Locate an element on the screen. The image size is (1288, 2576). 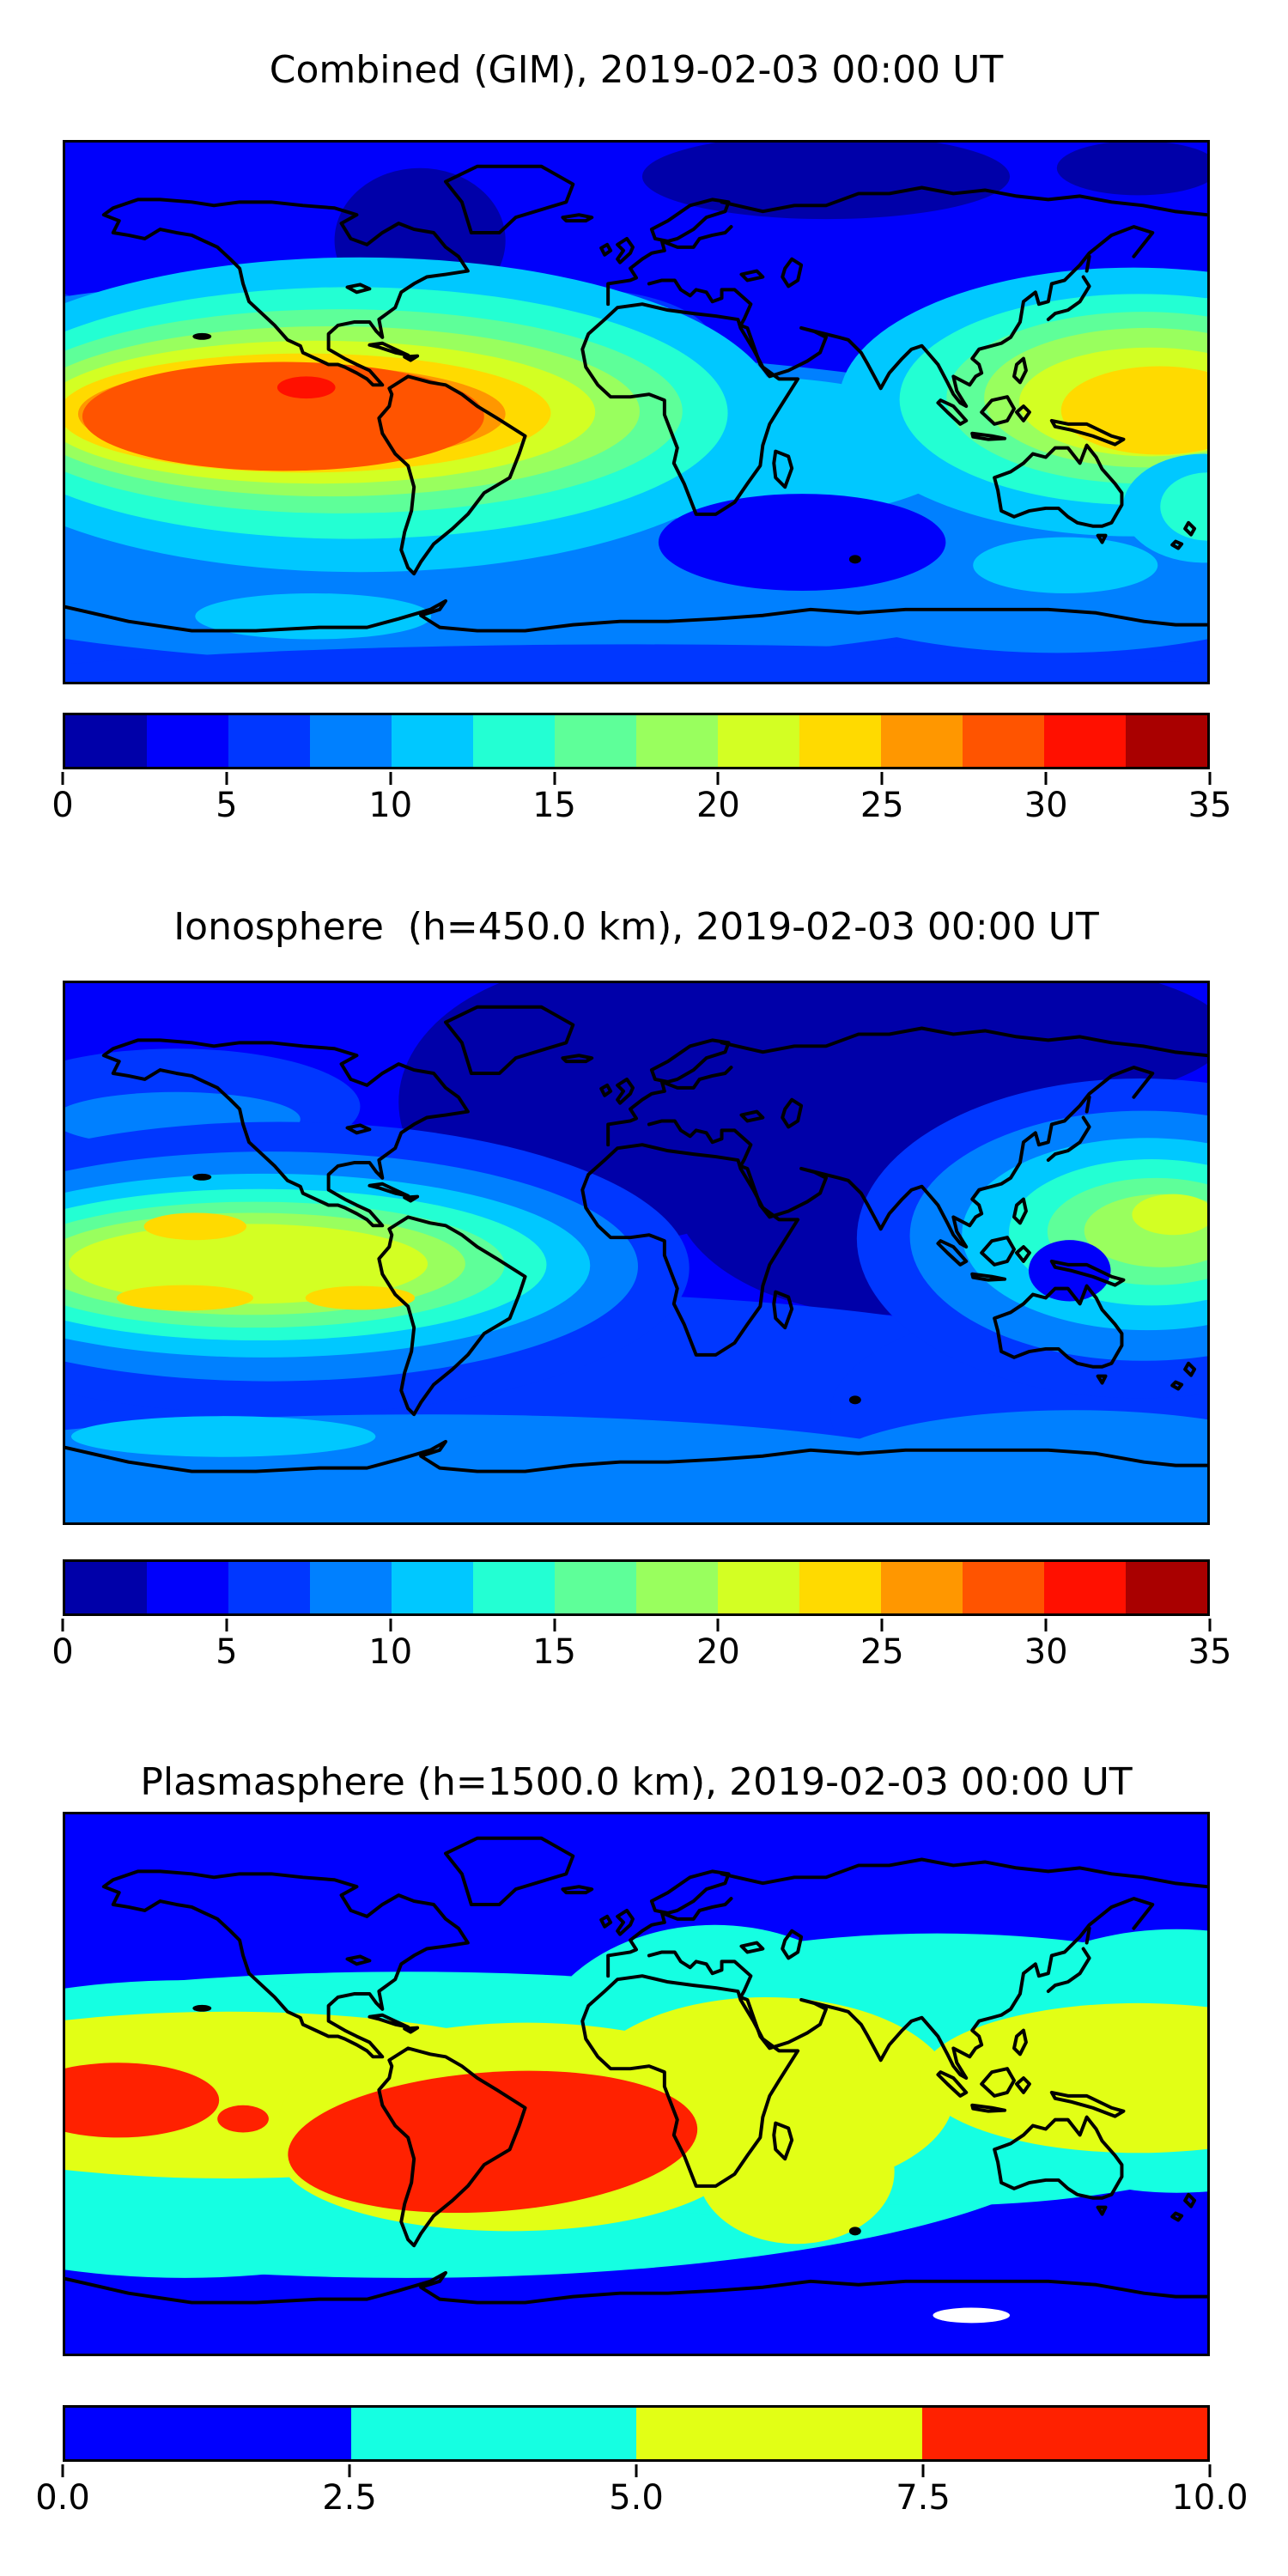
colorbar-tick-label: 7.5 is located at coordinates (924, 2498).